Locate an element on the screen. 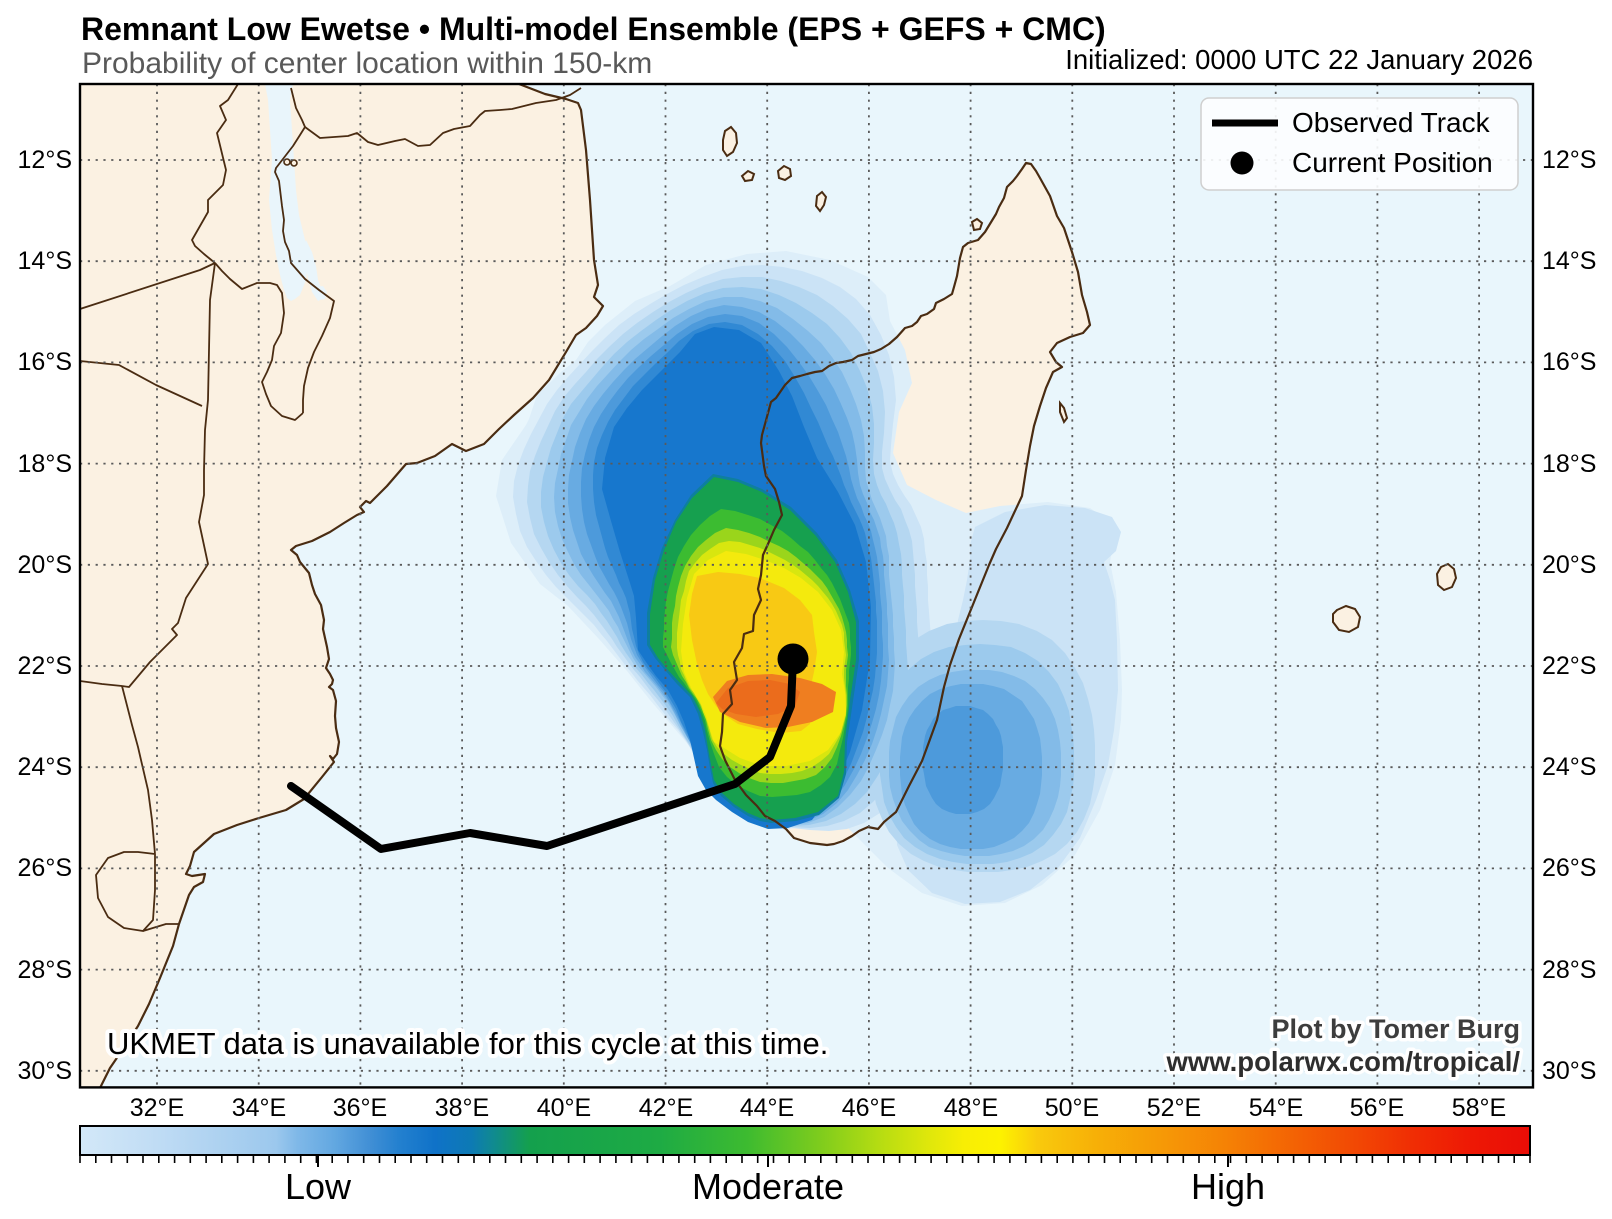  svg-text: 42°E is located at coordinates (666, 1108).